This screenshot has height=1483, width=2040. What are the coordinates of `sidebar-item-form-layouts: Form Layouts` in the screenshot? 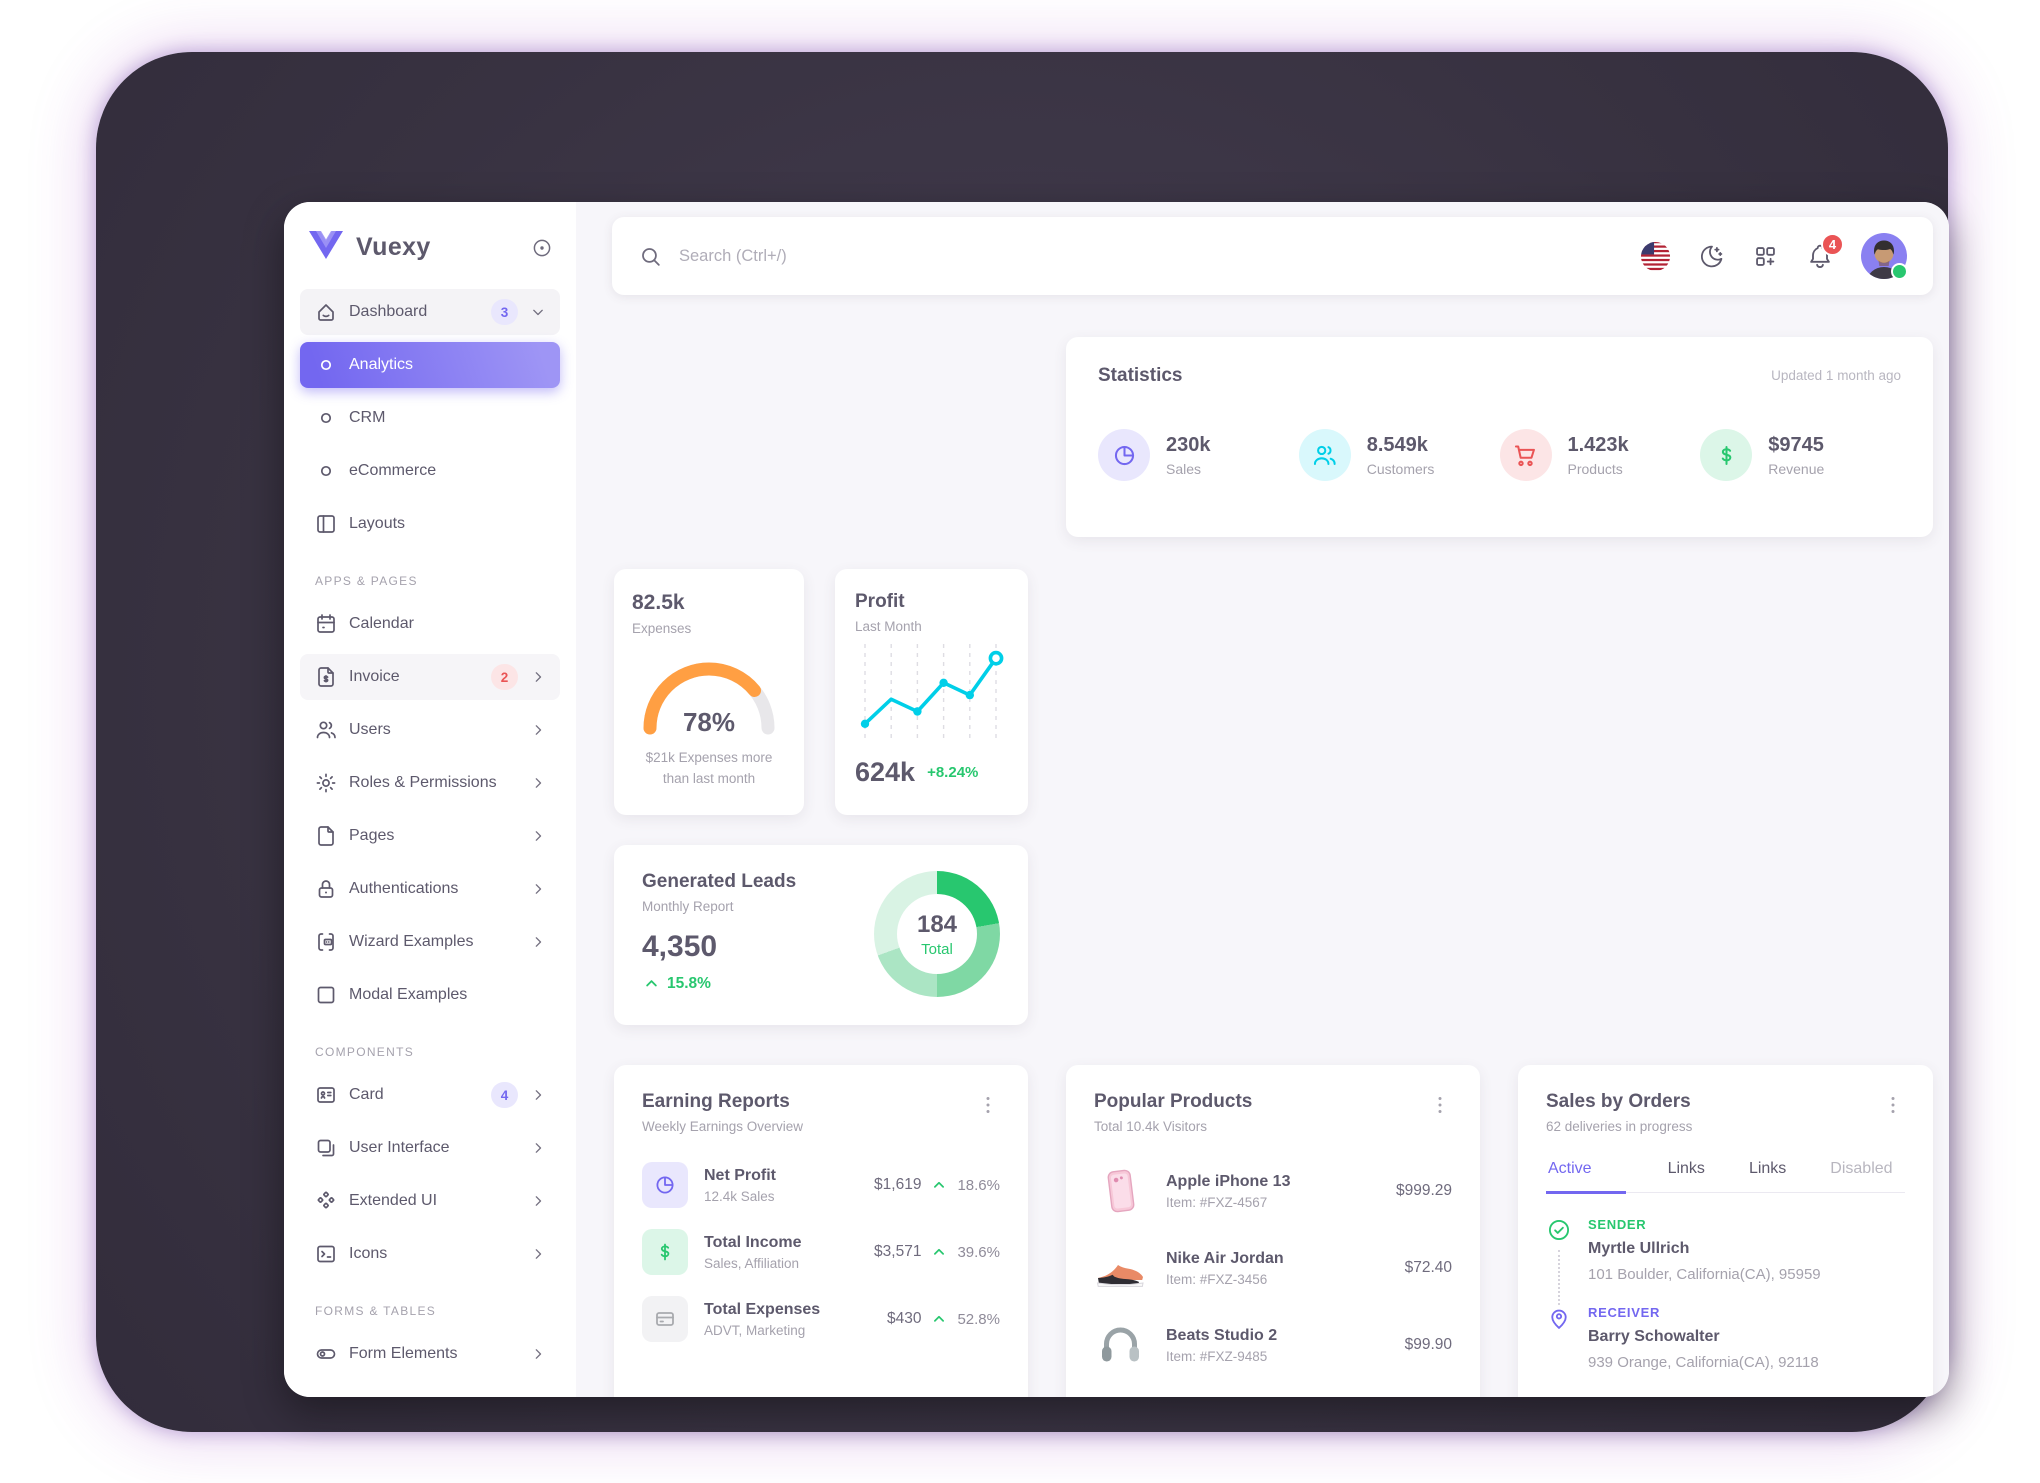 It's located at (430, 1390).